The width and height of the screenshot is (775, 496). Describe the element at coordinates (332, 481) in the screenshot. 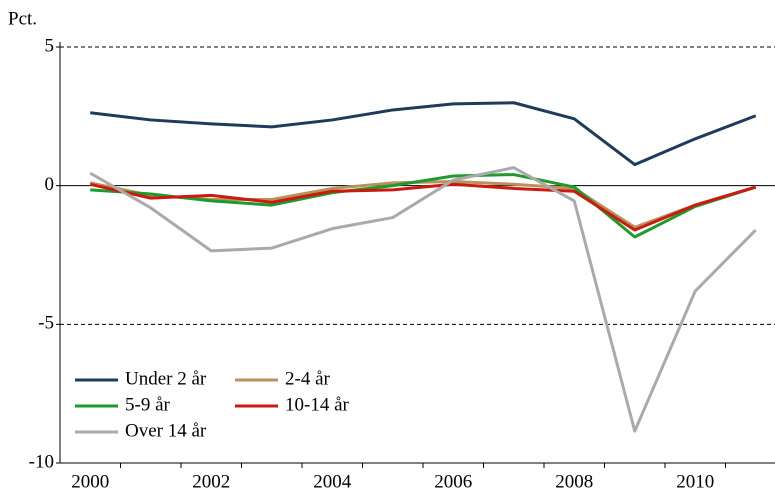

I see `x-tick-label: 2004` at that location.